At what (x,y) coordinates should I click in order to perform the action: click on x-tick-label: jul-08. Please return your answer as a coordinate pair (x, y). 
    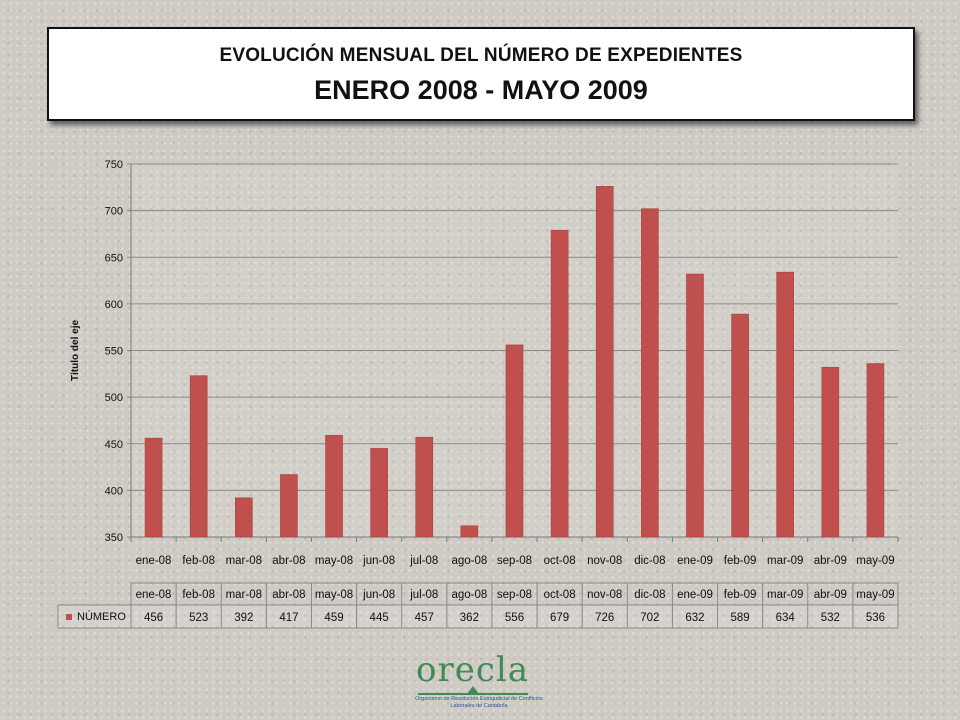
    Looking at the image, I should click on (423, 561).